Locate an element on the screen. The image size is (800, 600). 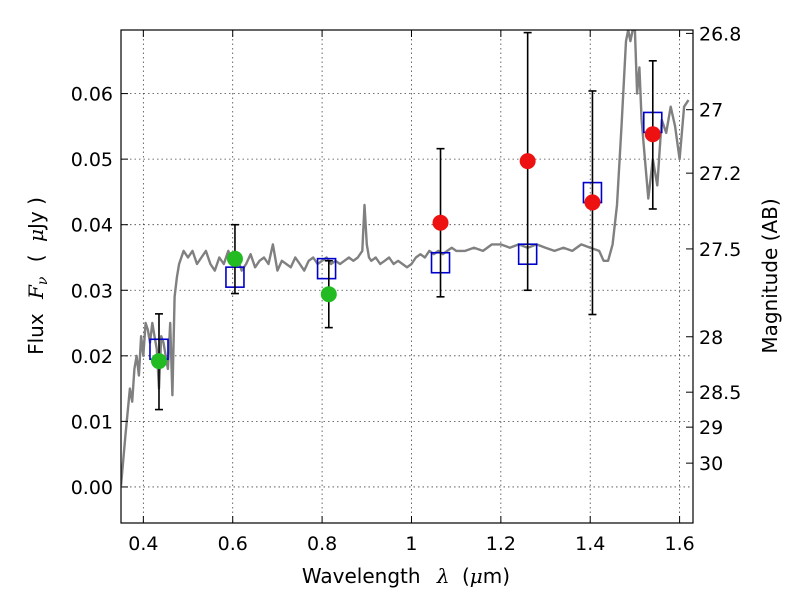
y-axis-ticks: 0.00 0.01 0.02 0.03 0.04 0.05 0.06 is located at coordinates (99, 291).